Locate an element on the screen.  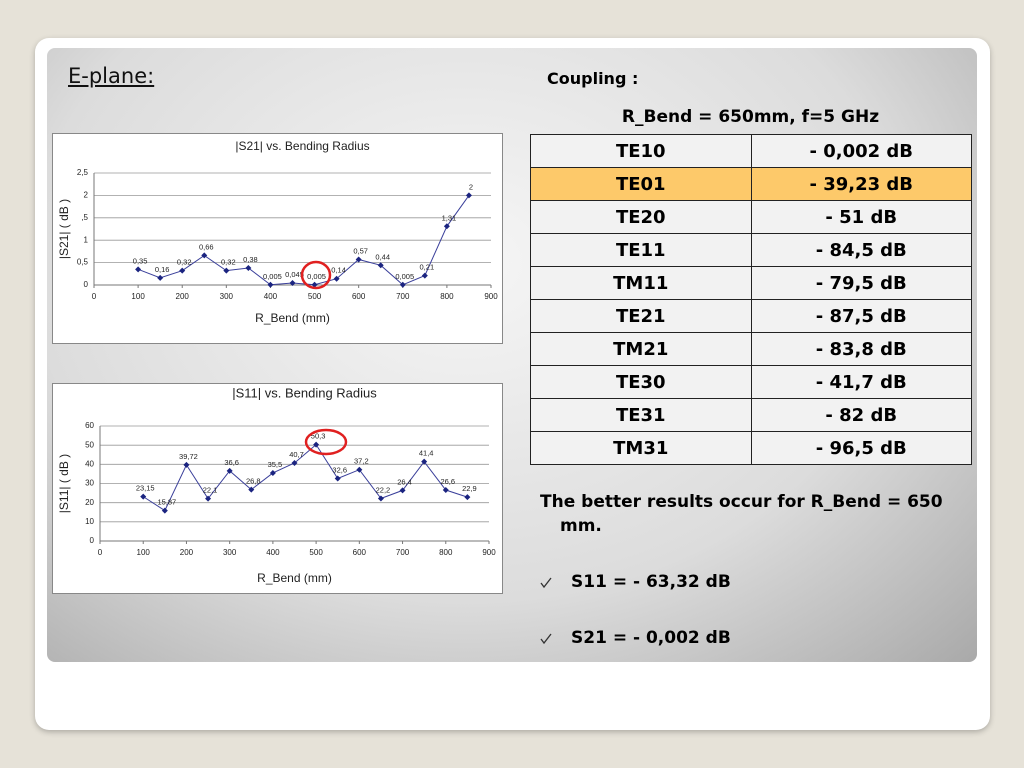
data-label: 26,6 is located at coordinates (447, 481).